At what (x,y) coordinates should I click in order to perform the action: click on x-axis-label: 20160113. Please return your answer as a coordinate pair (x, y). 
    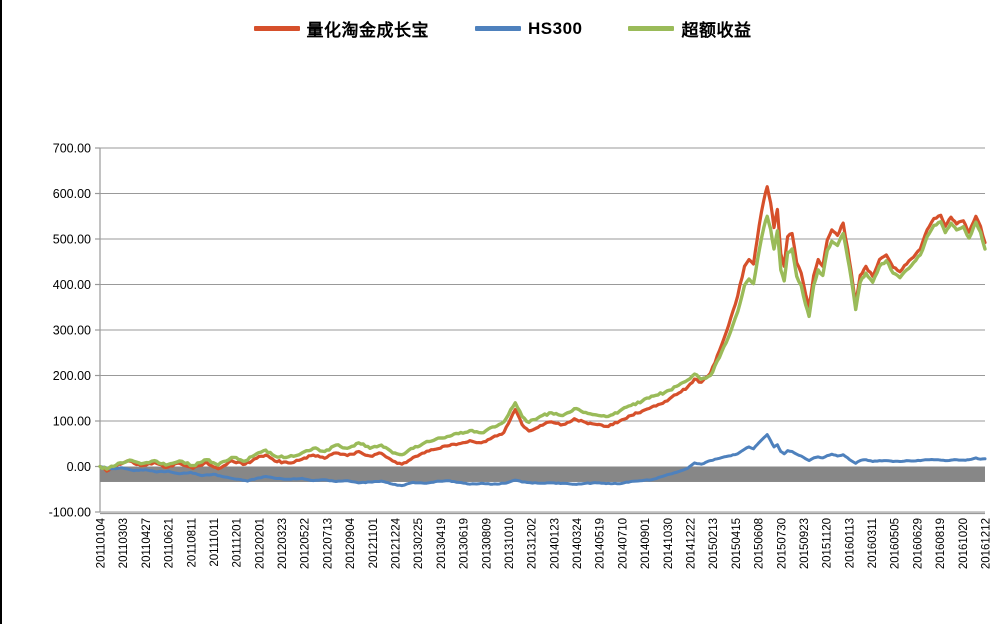
    Looking at the image, I should click on (850, 543).